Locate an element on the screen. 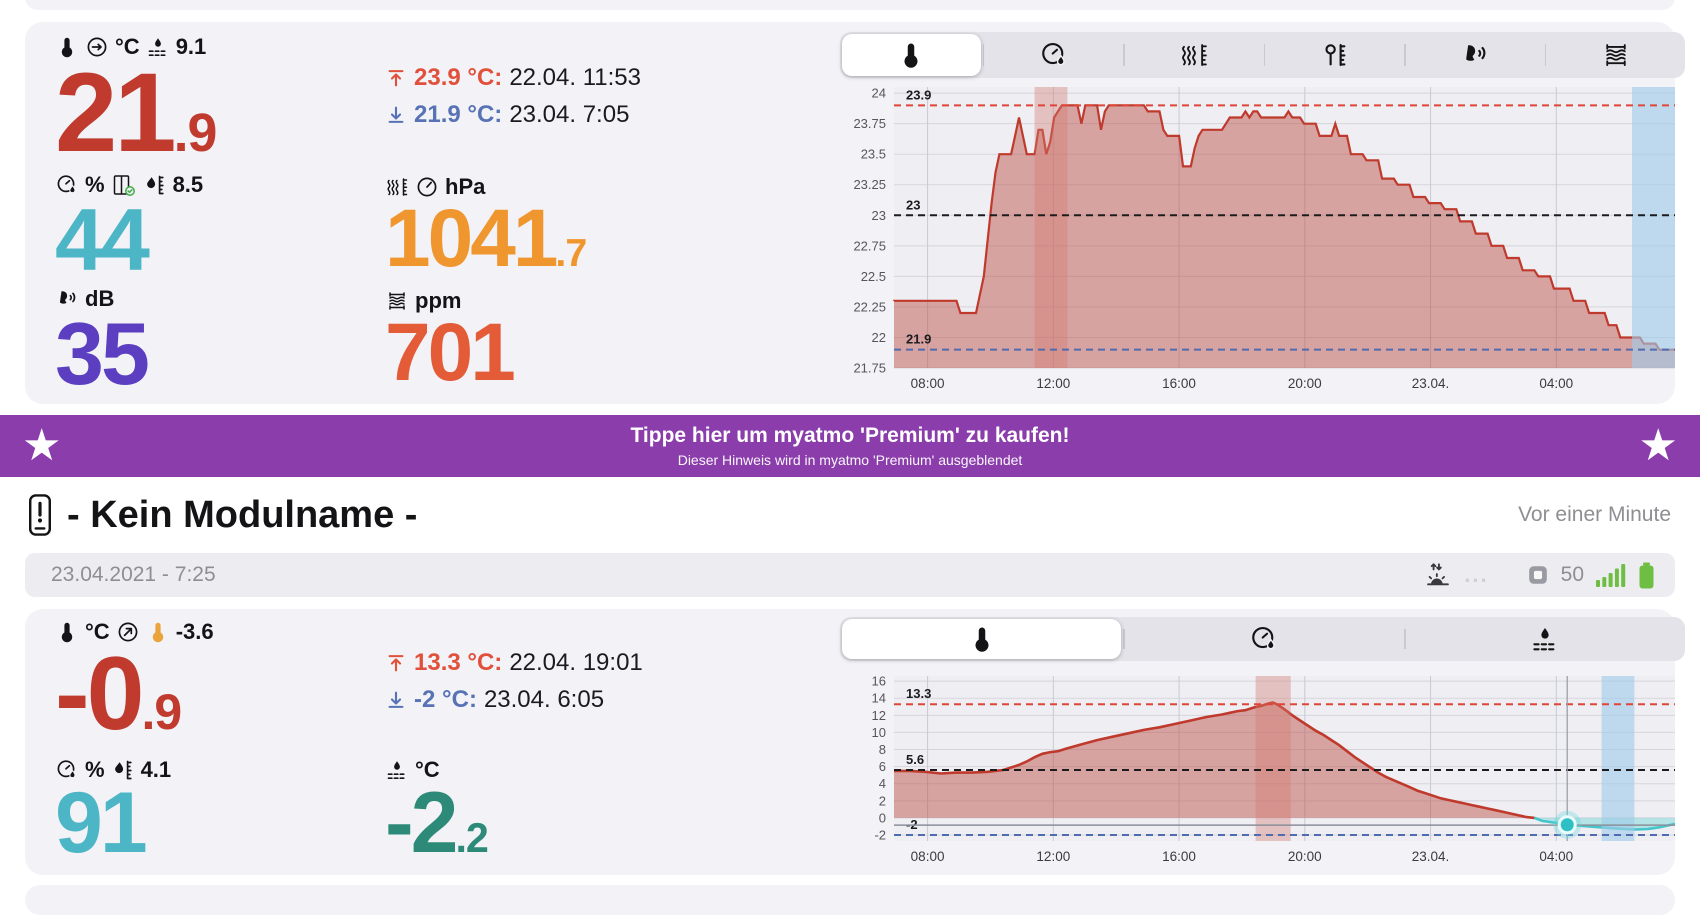 The height and width of the screenshot is (915, 1700). tab-air-quality is located at coordinates (1615, 55).